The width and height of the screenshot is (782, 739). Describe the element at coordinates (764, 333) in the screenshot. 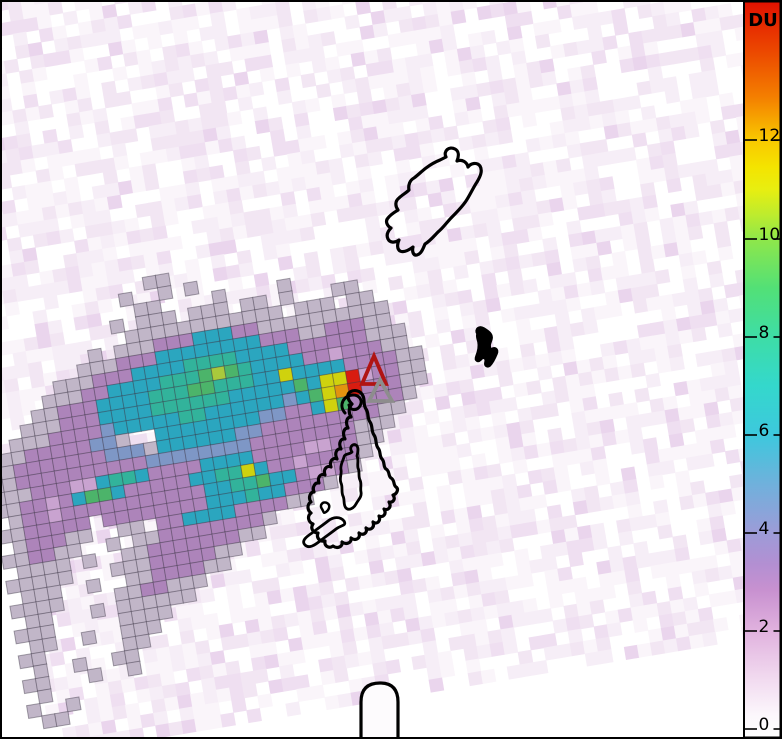

I see `colorbar-tick-label: 8` at that location.